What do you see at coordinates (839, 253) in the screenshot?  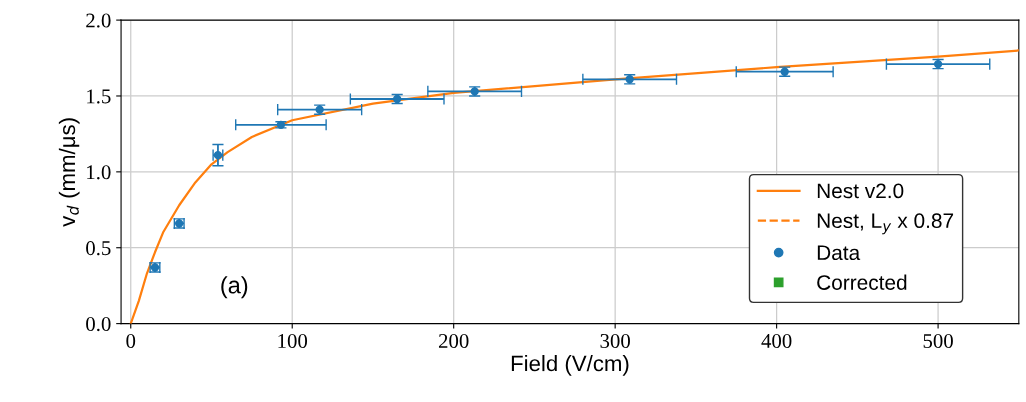 I see `legend-label: Data` at bounding box center [839, 253].